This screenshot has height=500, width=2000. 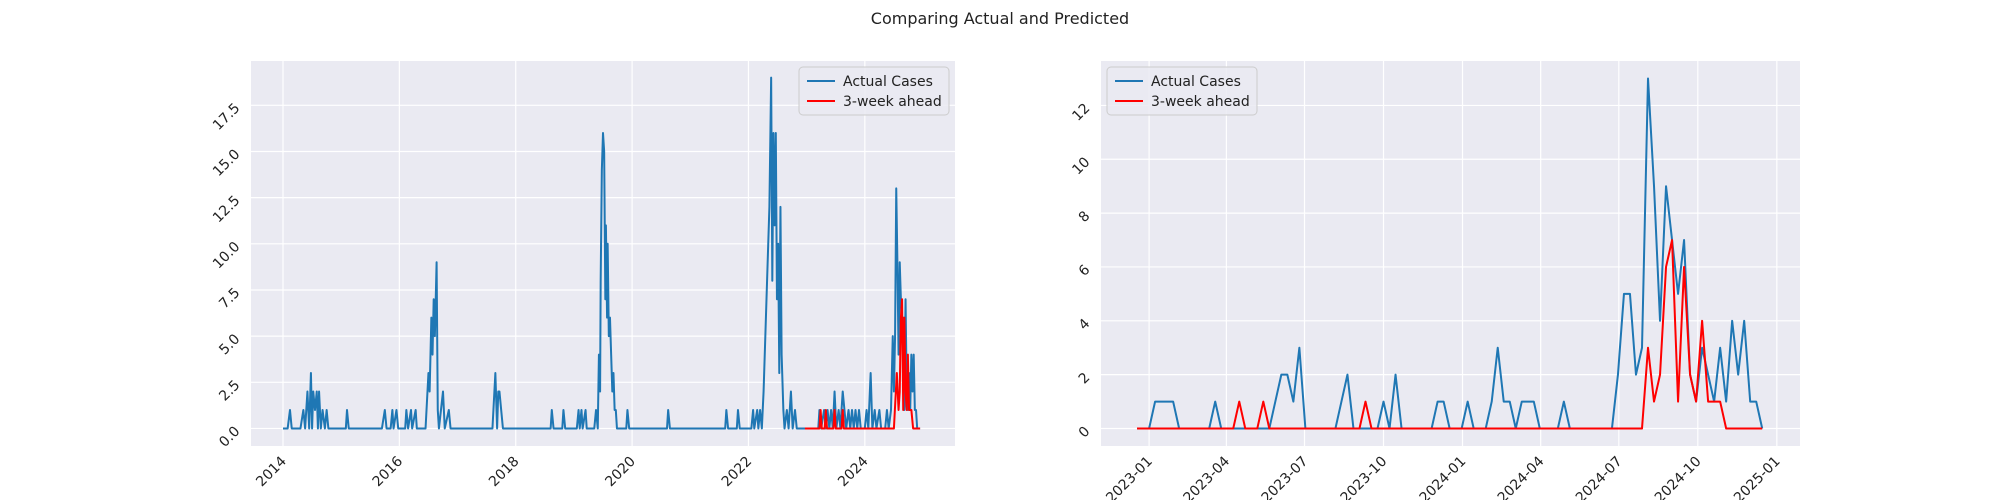 What do you see at coordinates (1443, 477) in the screenshot?
I see `x-tick-label: 2024-01` at bounding box center [1443, 477].